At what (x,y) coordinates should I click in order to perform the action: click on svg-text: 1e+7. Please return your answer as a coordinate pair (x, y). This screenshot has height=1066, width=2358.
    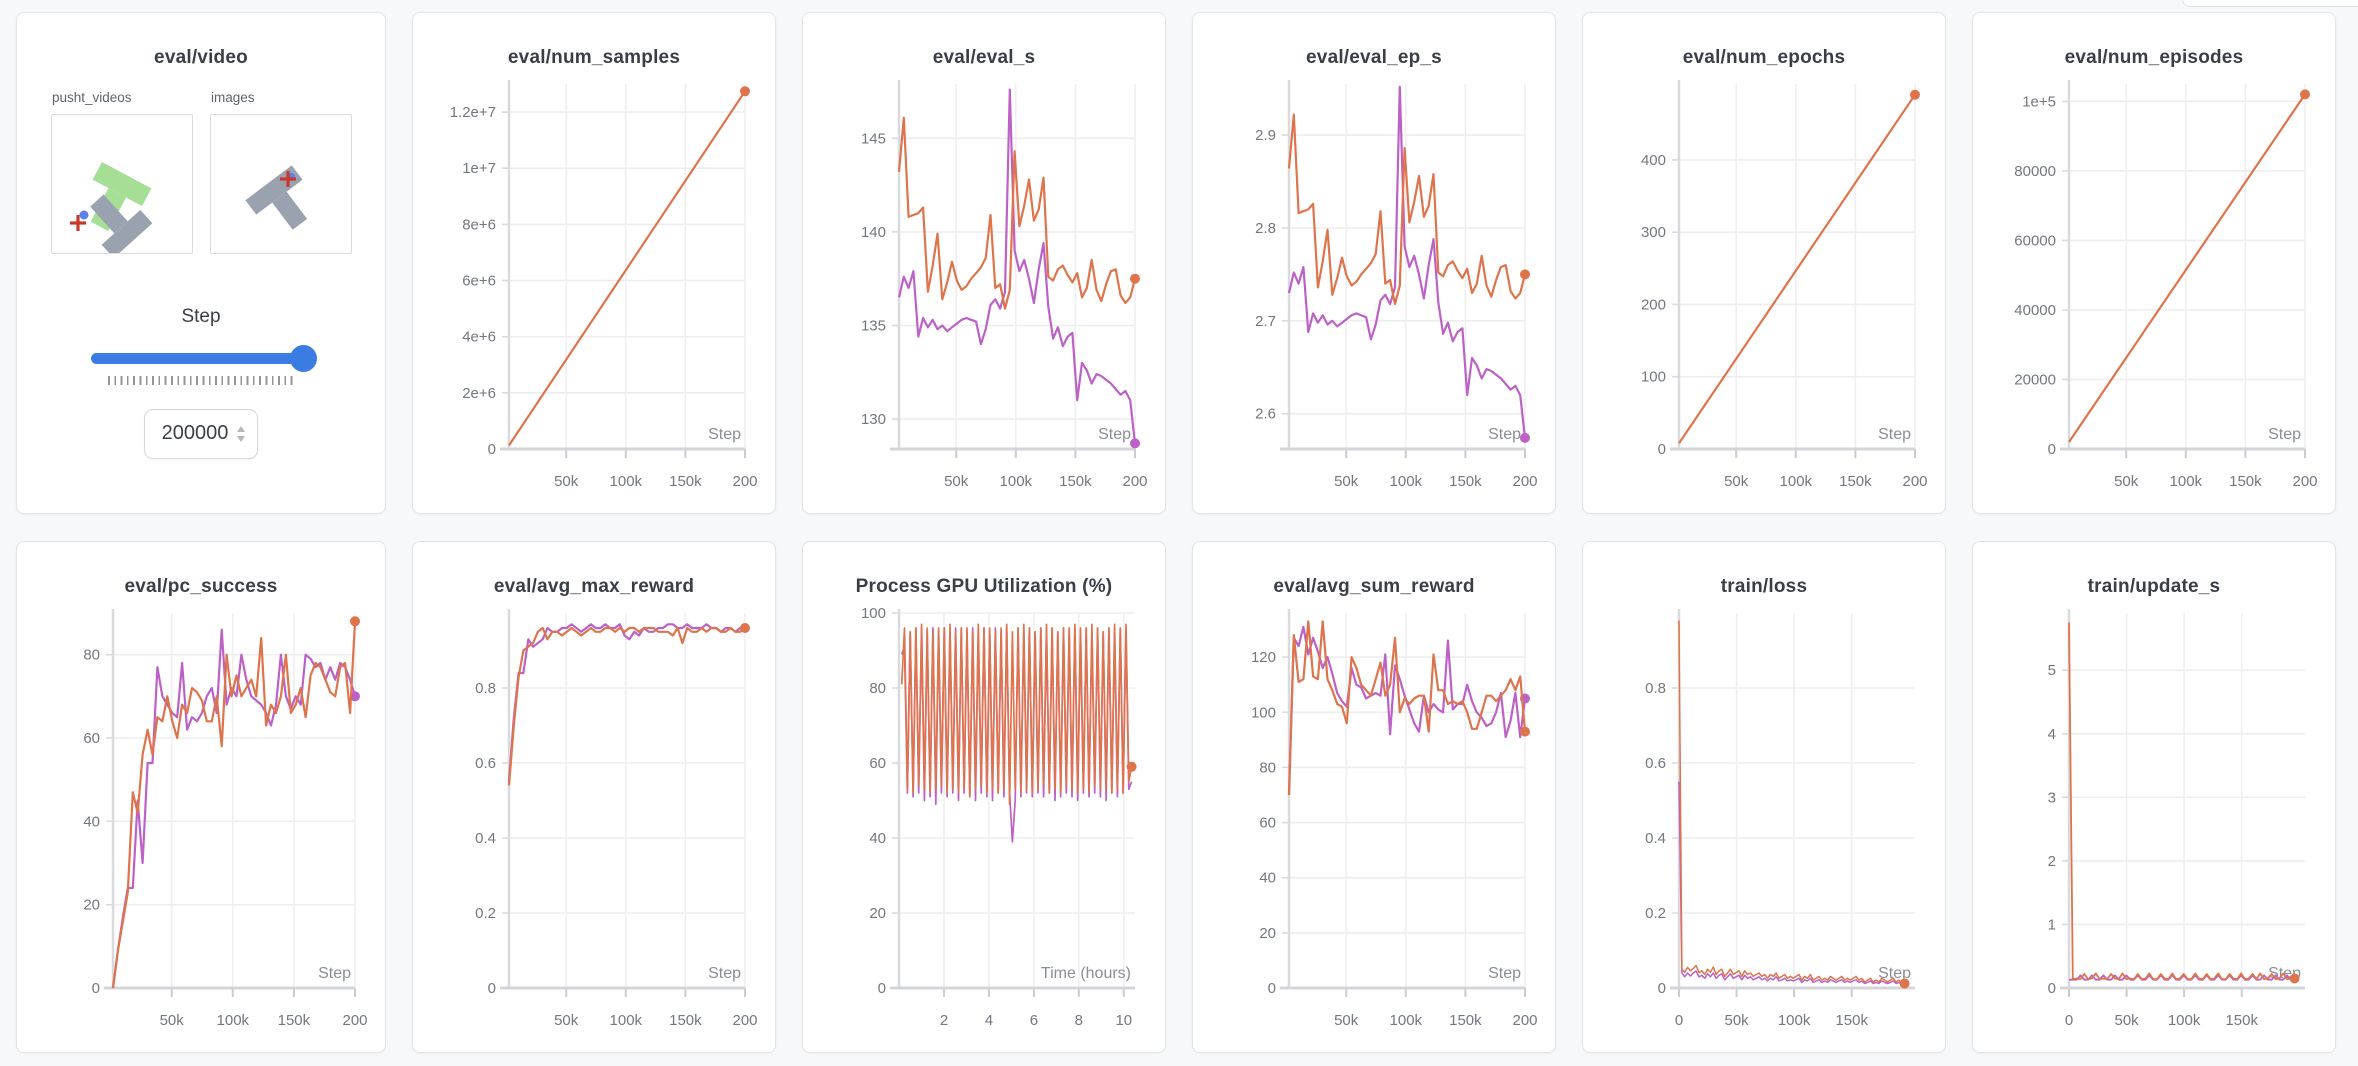
    Looking at the image, I should click on (479, 168).